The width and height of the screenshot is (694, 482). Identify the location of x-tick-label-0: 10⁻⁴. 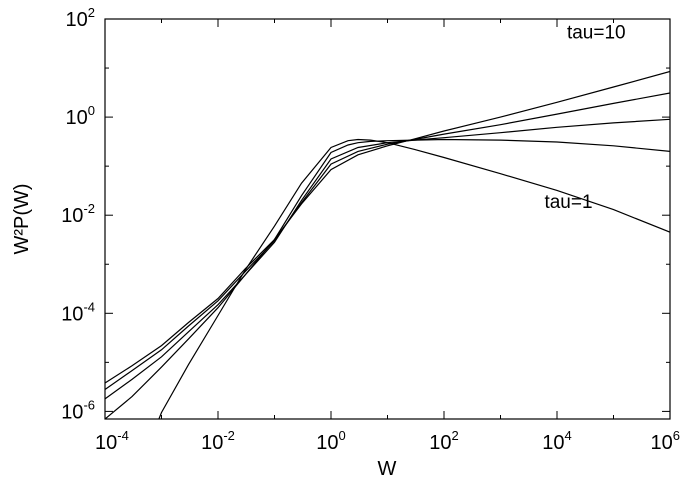
(112, 441).